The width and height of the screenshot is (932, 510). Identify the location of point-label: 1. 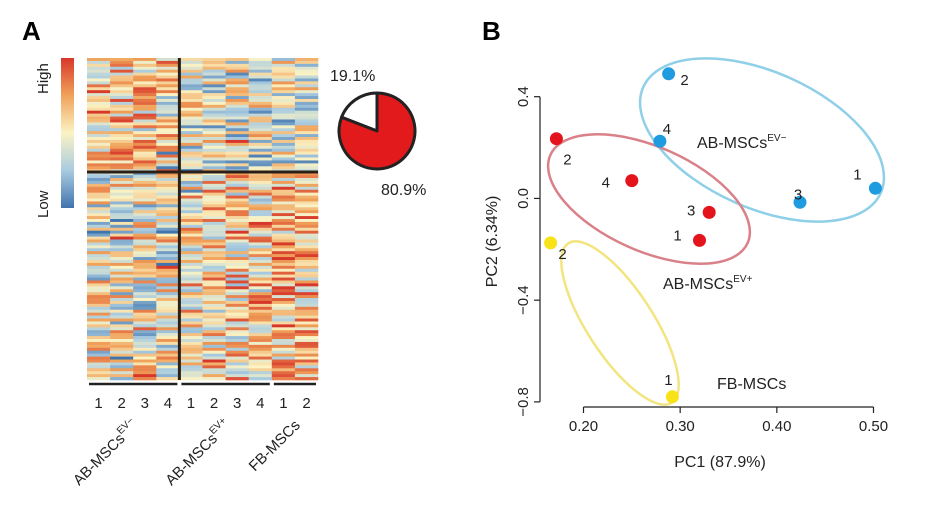
(677, 235).